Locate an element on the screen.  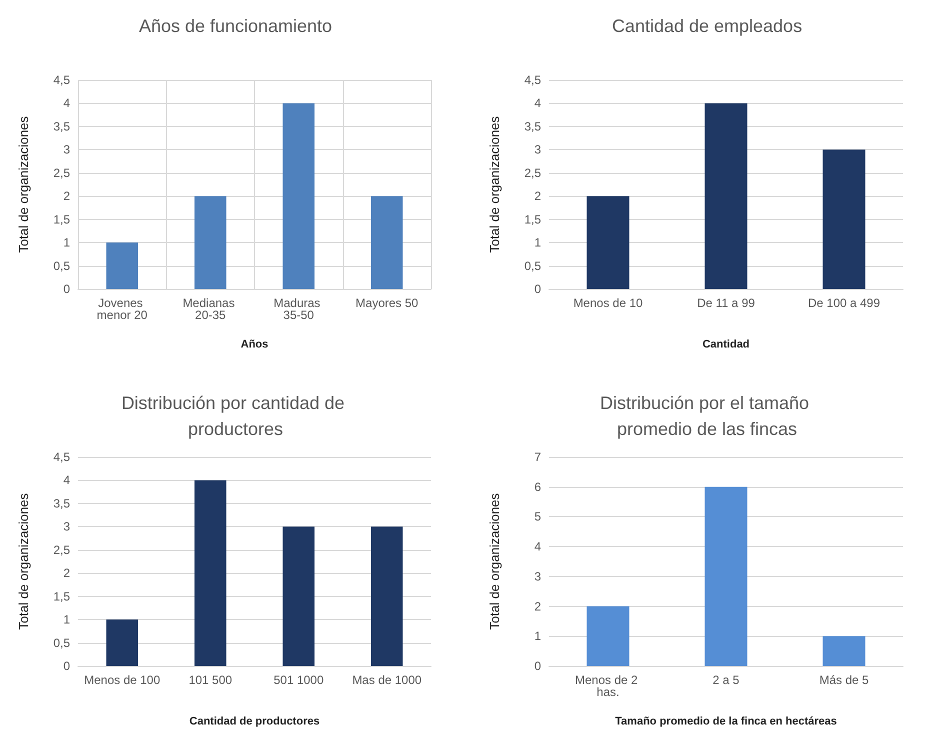
x-tick-label: Menos de 10 is located at coordinates (608, 303).